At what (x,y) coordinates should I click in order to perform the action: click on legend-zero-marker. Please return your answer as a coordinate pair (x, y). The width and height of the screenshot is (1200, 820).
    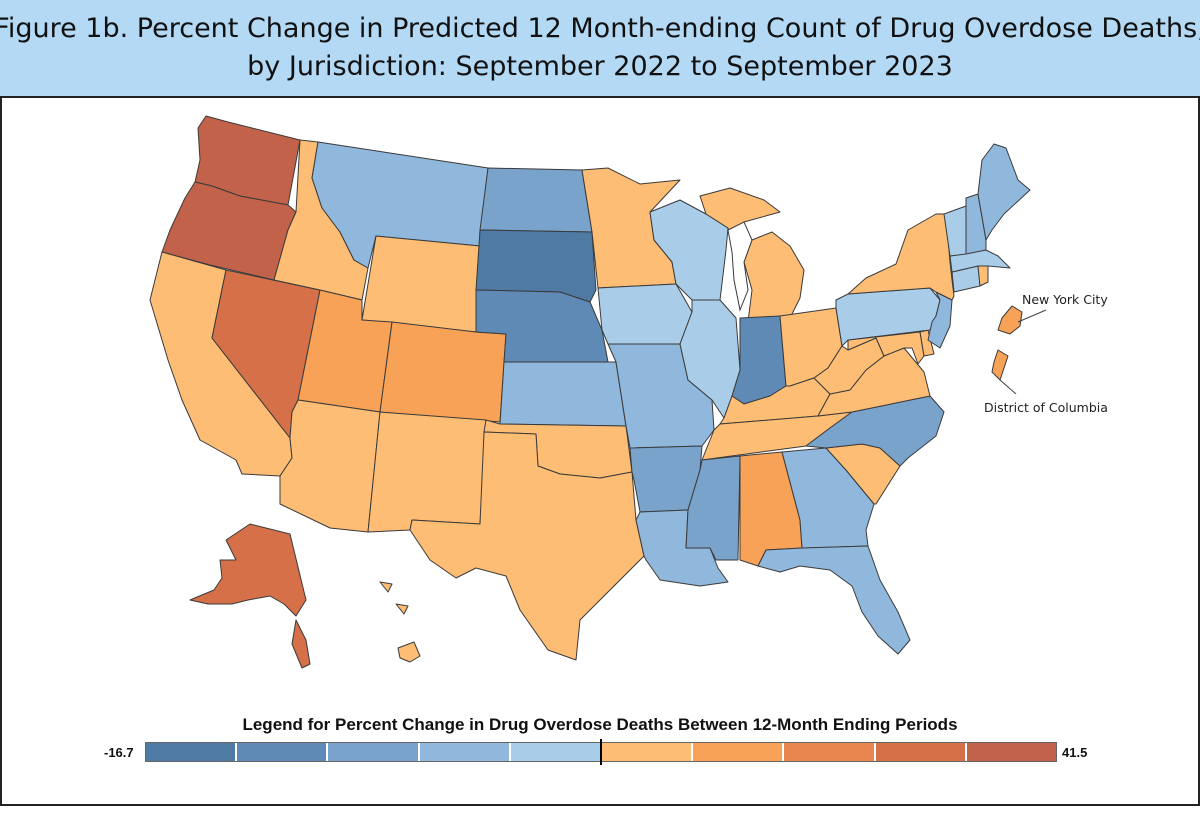
    Looking at the image, I should click on (601, 752).